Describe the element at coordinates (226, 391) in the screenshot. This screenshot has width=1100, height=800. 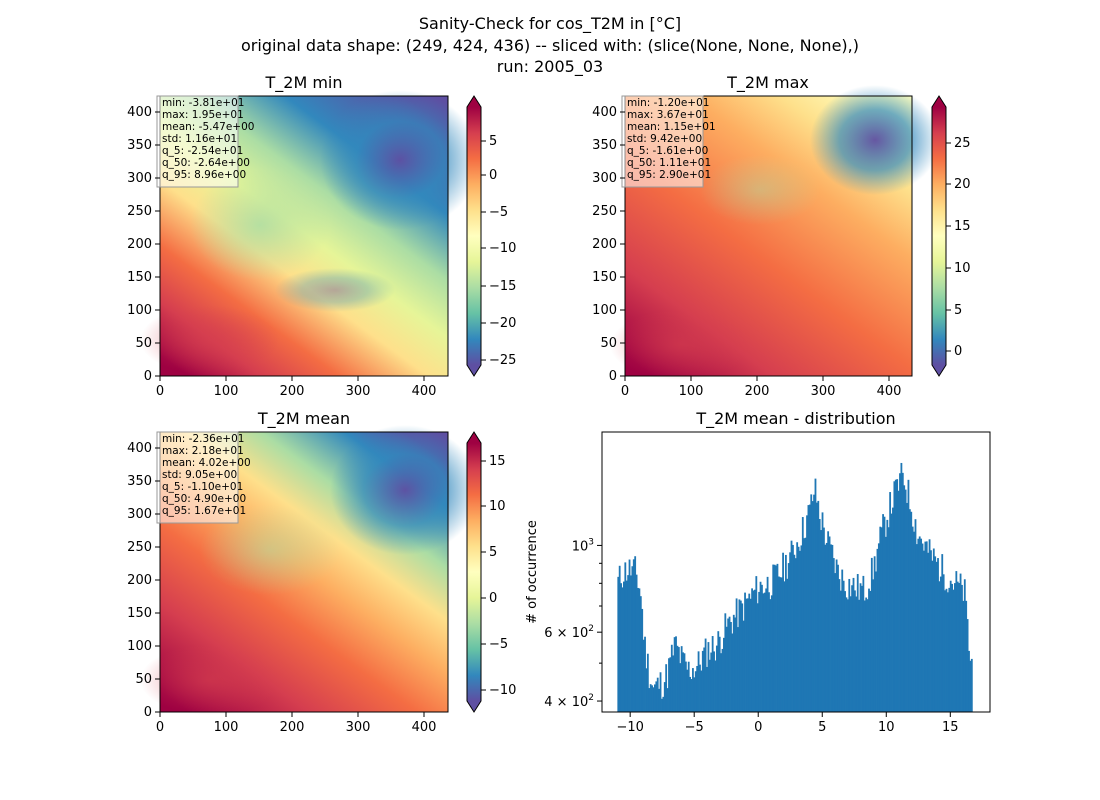
I see `x-tick-label: 100` at that location.